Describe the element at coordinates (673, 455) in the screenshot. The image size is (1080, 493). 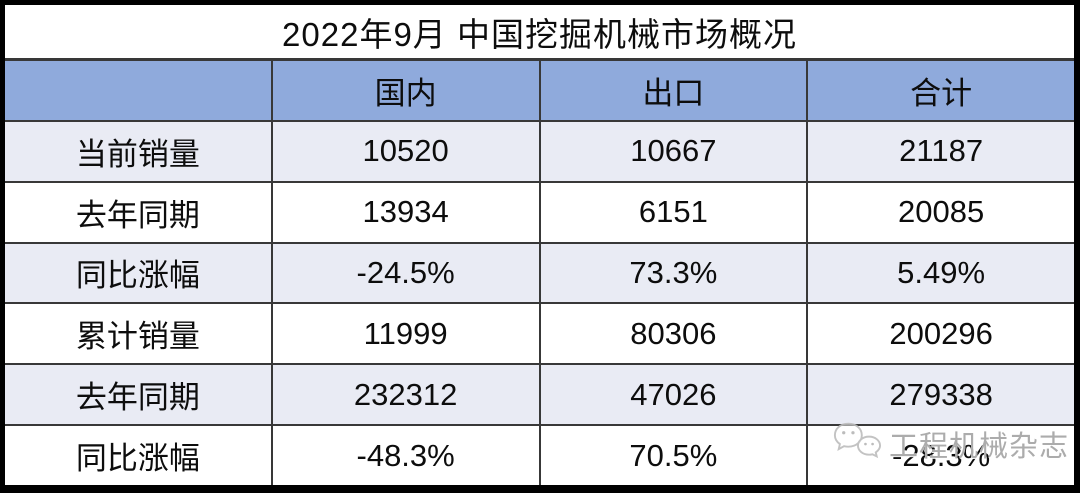
I see `cell-cumulative-yoy-export: 70.5%` at that location.